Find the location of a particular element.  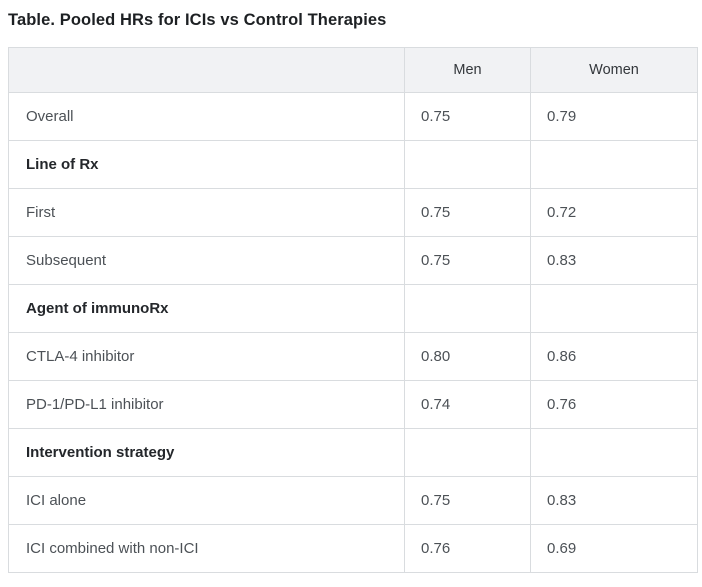

table-row: Agent of immunoRx is located at coordinates (353, 308).